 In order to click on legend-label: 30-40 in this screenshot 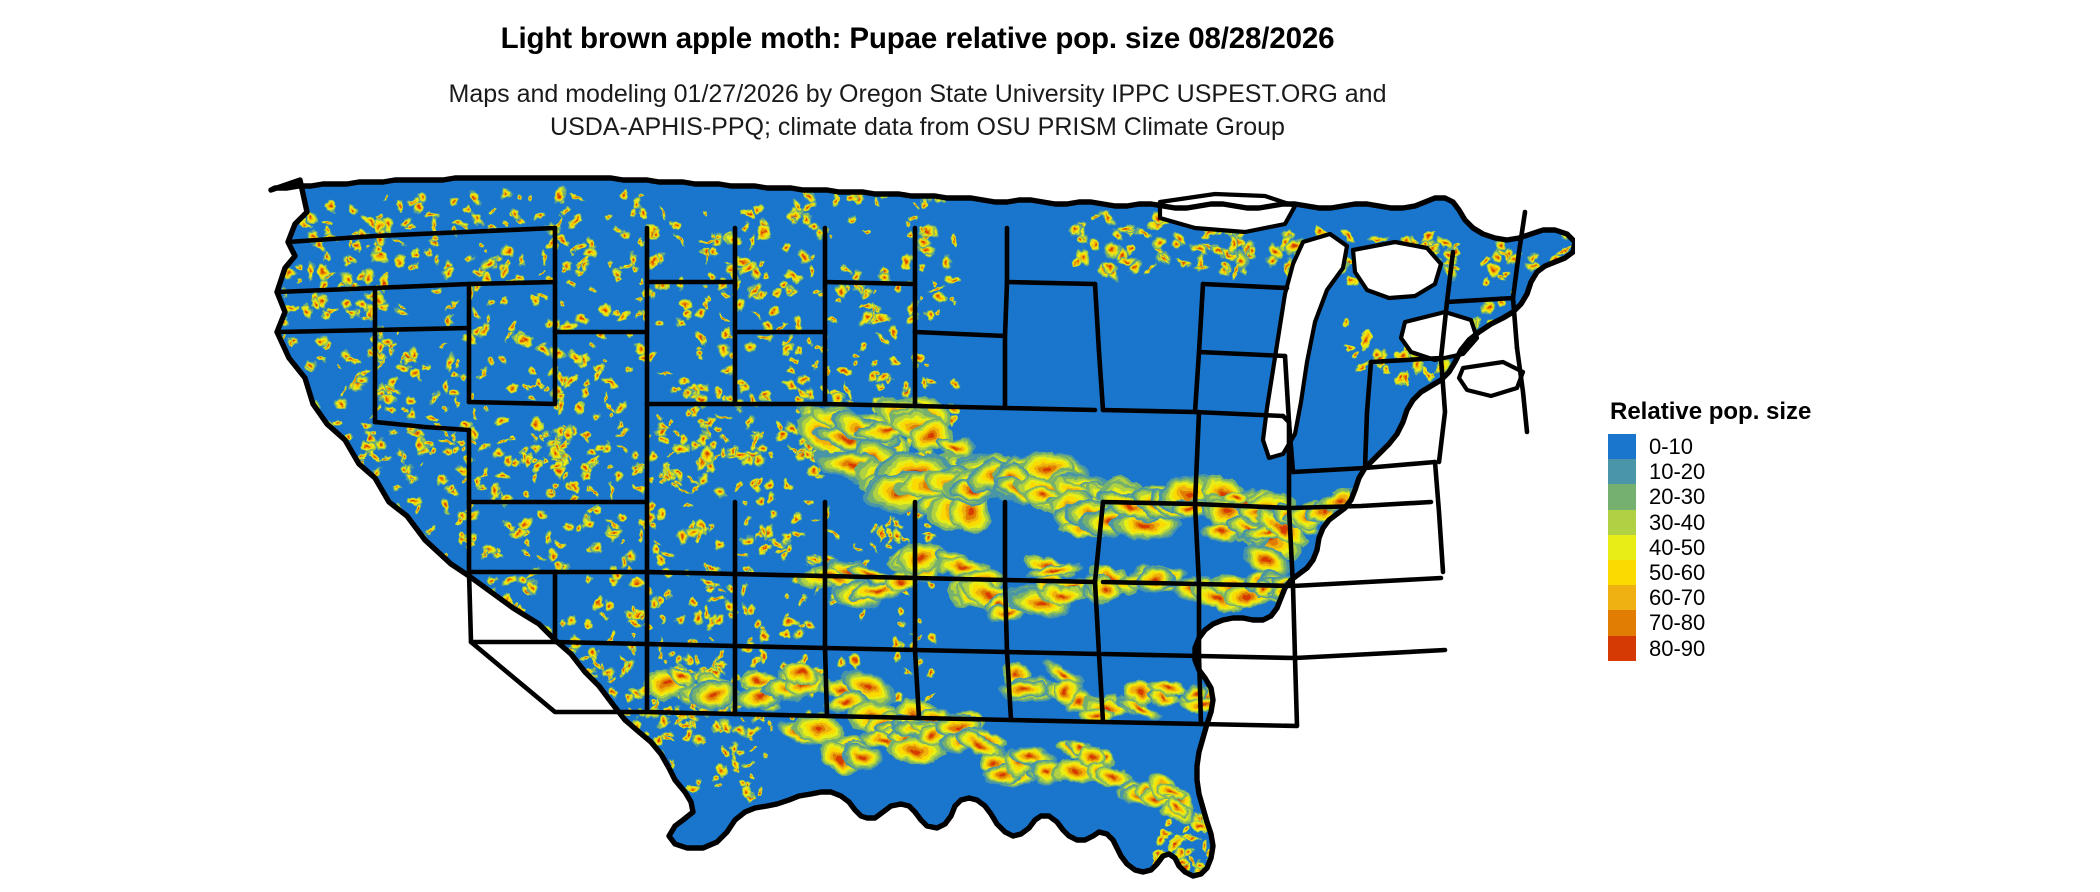, I will do `click(1677, 522)`.